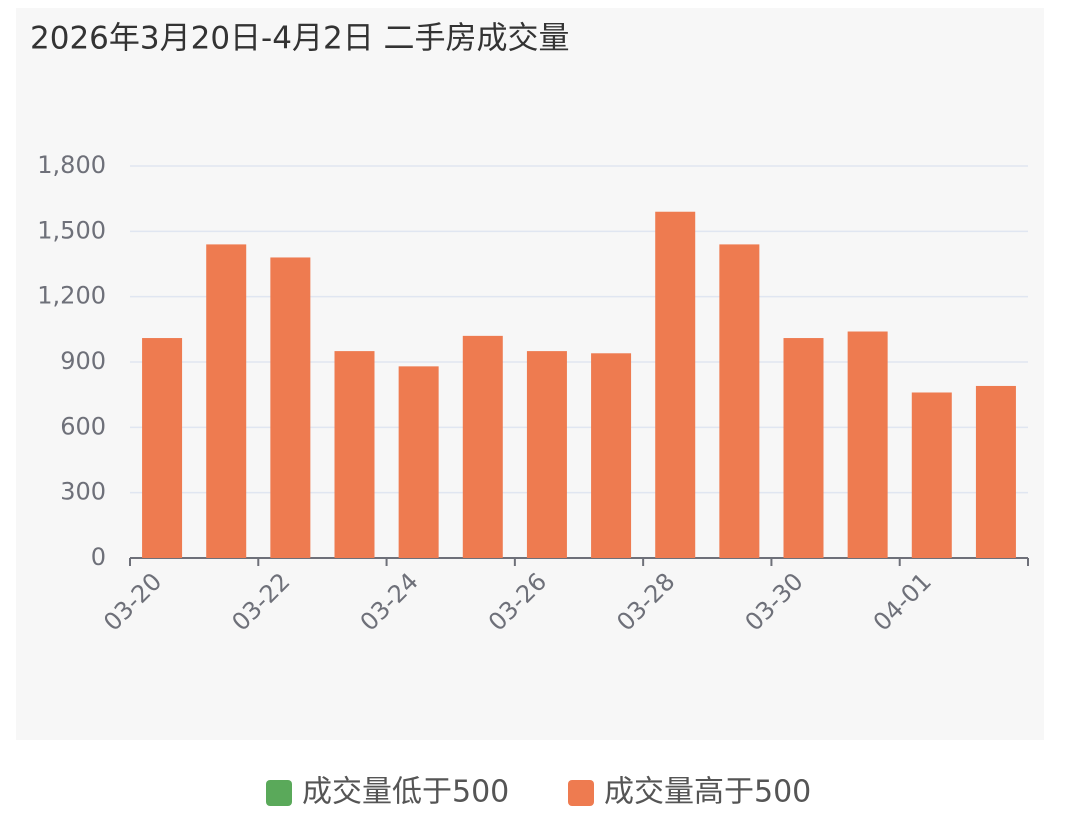 This screenshot has height=828, width=1080. Describe the element at coordinates (405, 792) in the screenshot. I see `legend-label: 成交量低于500` at that location.